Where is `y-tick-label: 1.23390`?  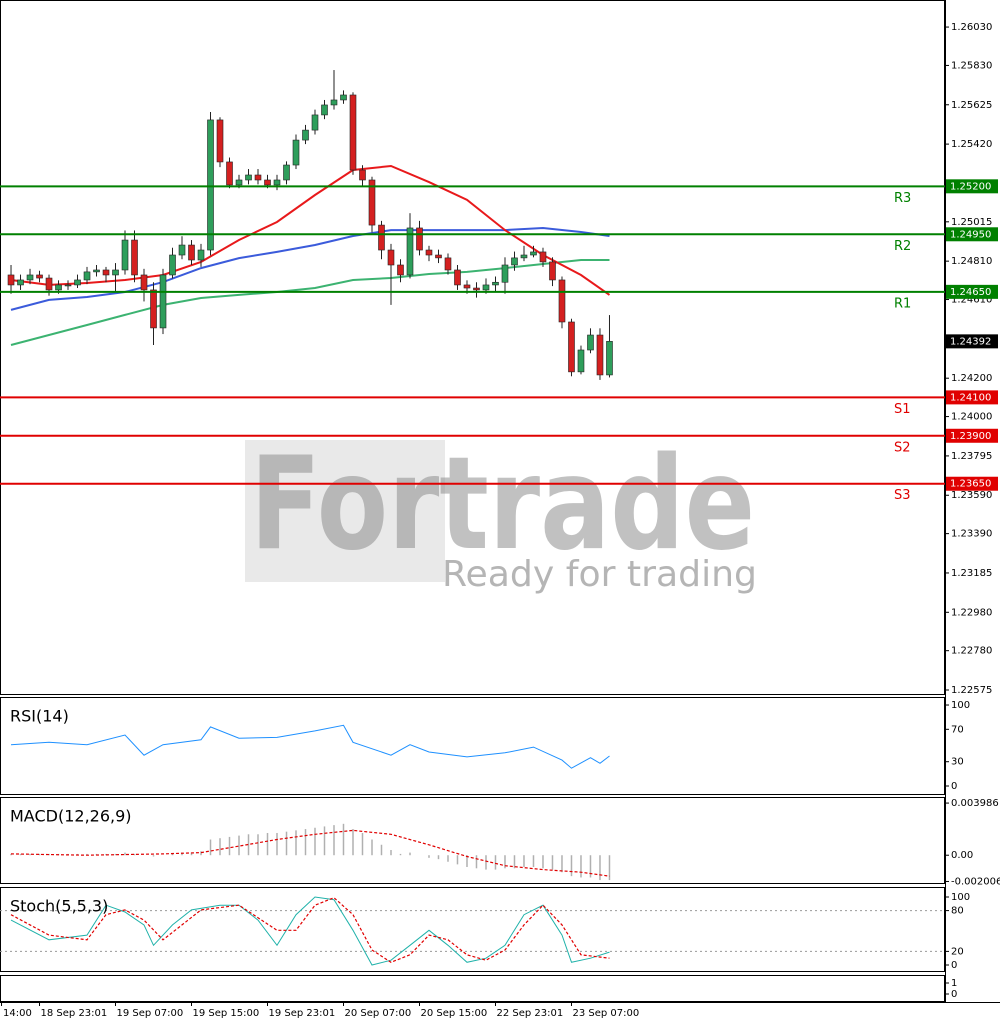 y-tick-label: 1.23390 is located at coordinates (971, 534).